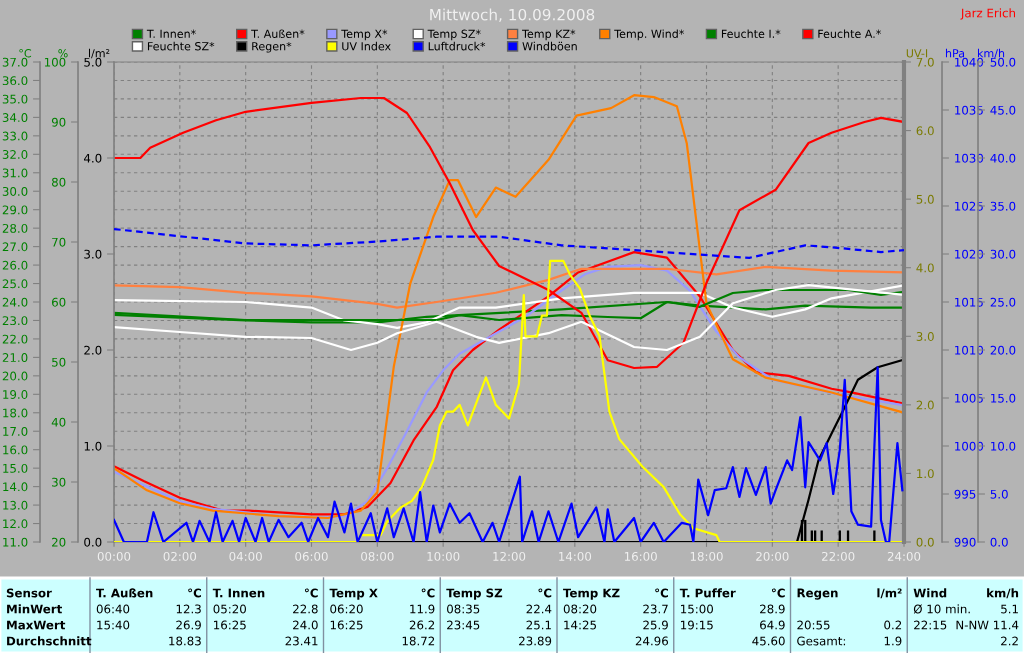 This screenshot has height=653, width=1024. I want to click on y3-tick-label: 4.0, so click(93, 158).